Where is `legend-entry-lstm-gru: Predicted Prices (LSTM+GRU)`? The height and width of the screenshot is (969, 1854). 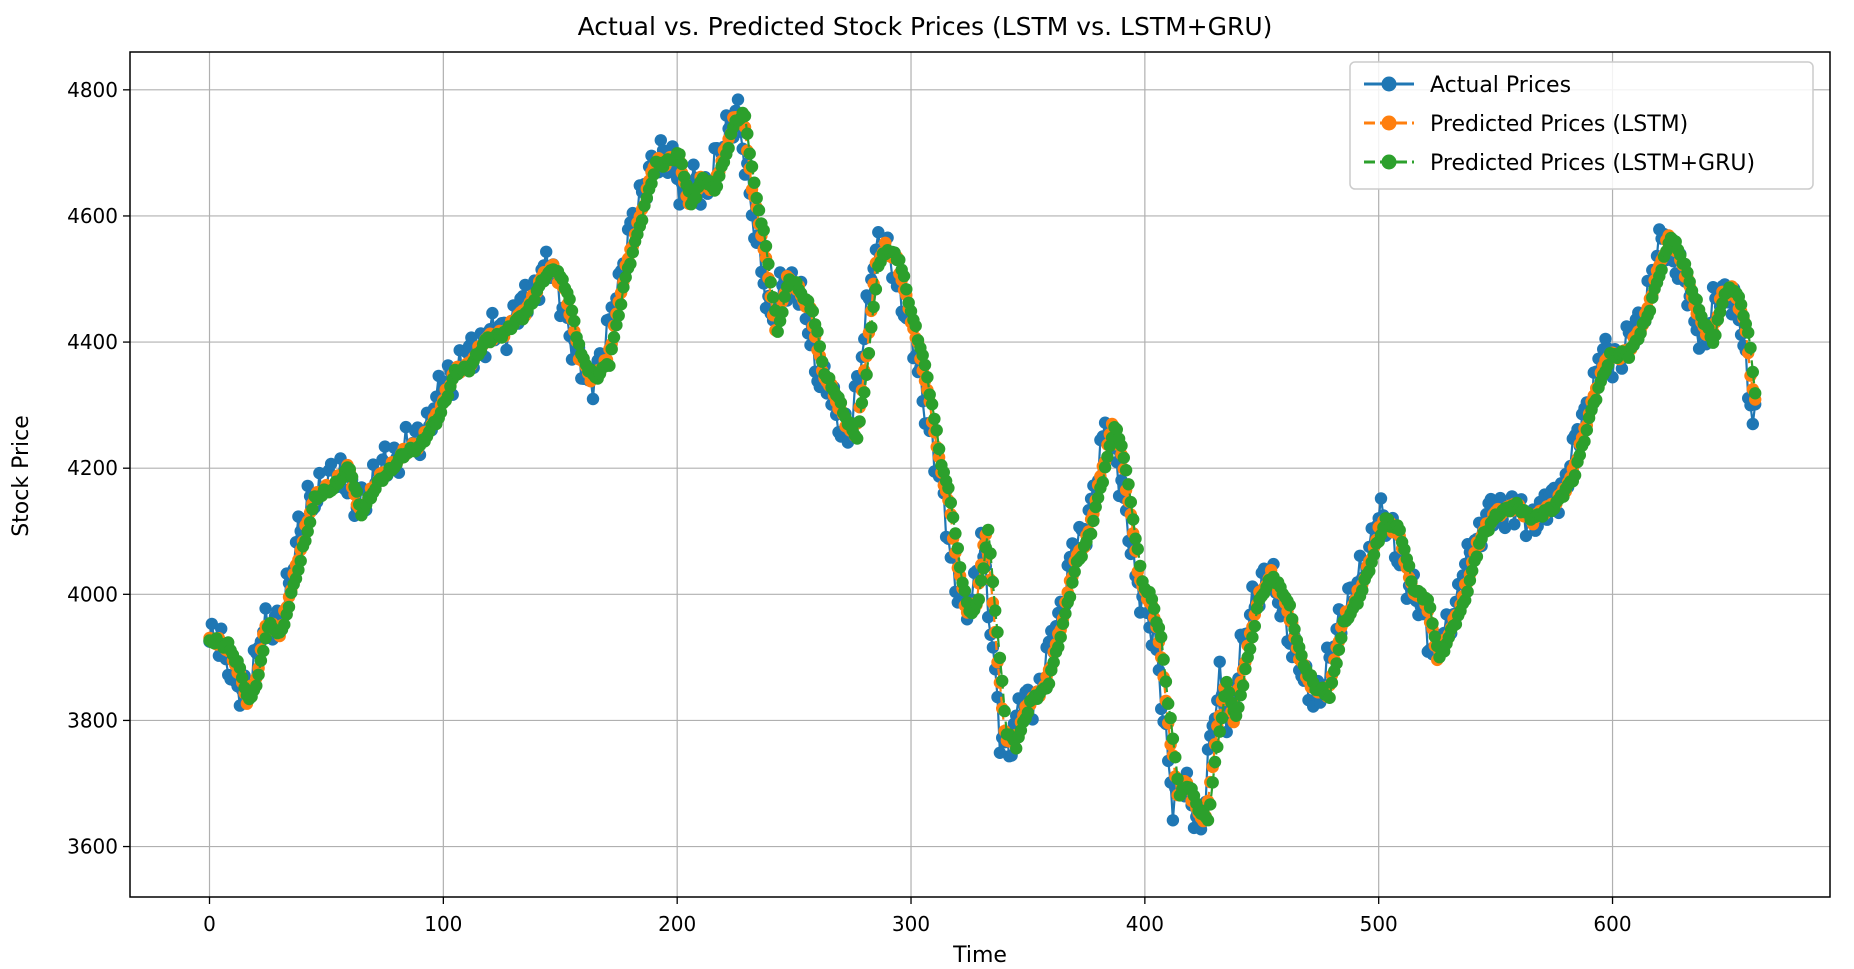
legend-entry-lstm-gru: Predicted Prices (LSTM+GRU) is located at coordinates (1559, 163).